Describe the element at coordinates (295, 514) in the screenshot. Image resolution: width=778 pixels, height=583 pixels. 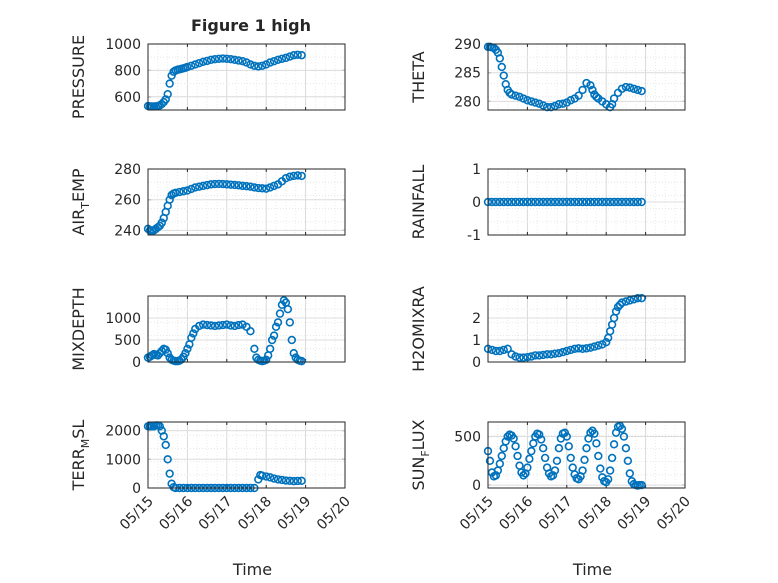
I see `x-tick-label: 05/19` at that location.